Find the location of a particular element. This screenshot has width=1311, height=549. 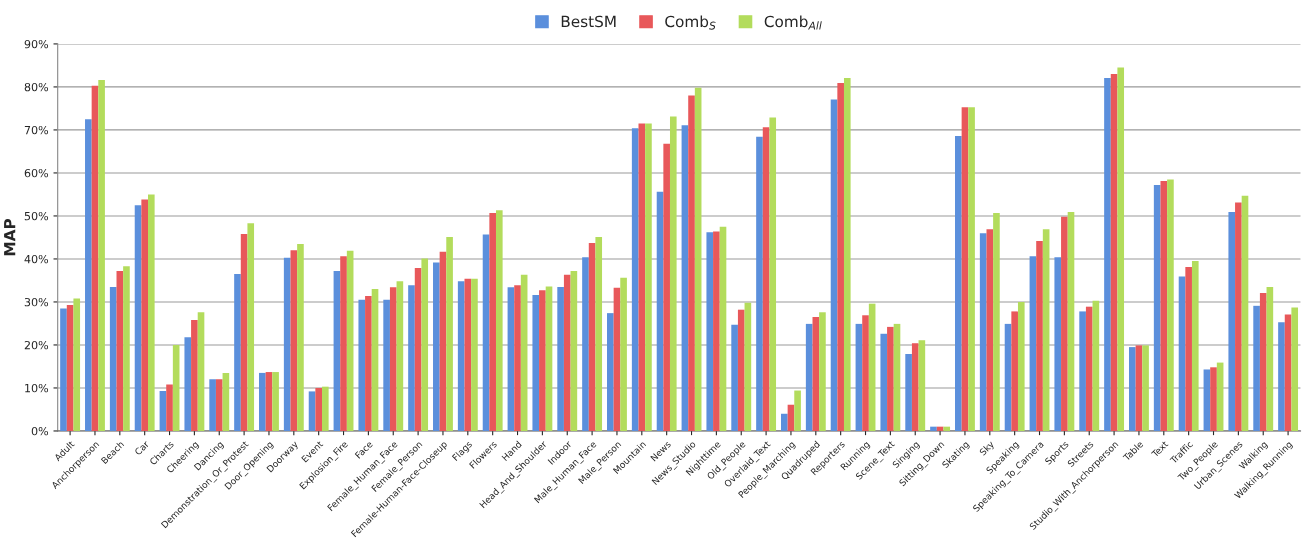

x-tick-label: Text is located at coordinates (1160, 449).